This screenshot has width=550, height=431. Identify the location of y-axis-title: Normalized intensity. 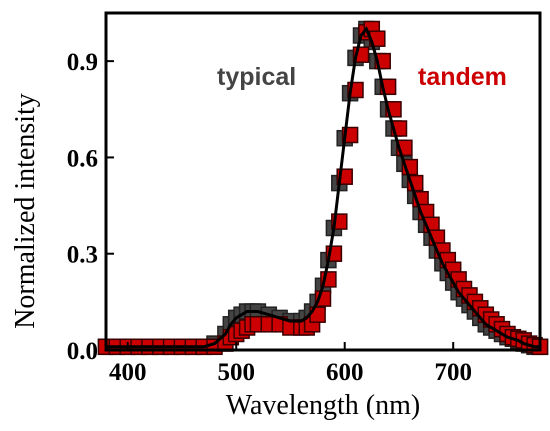
(25, 211).